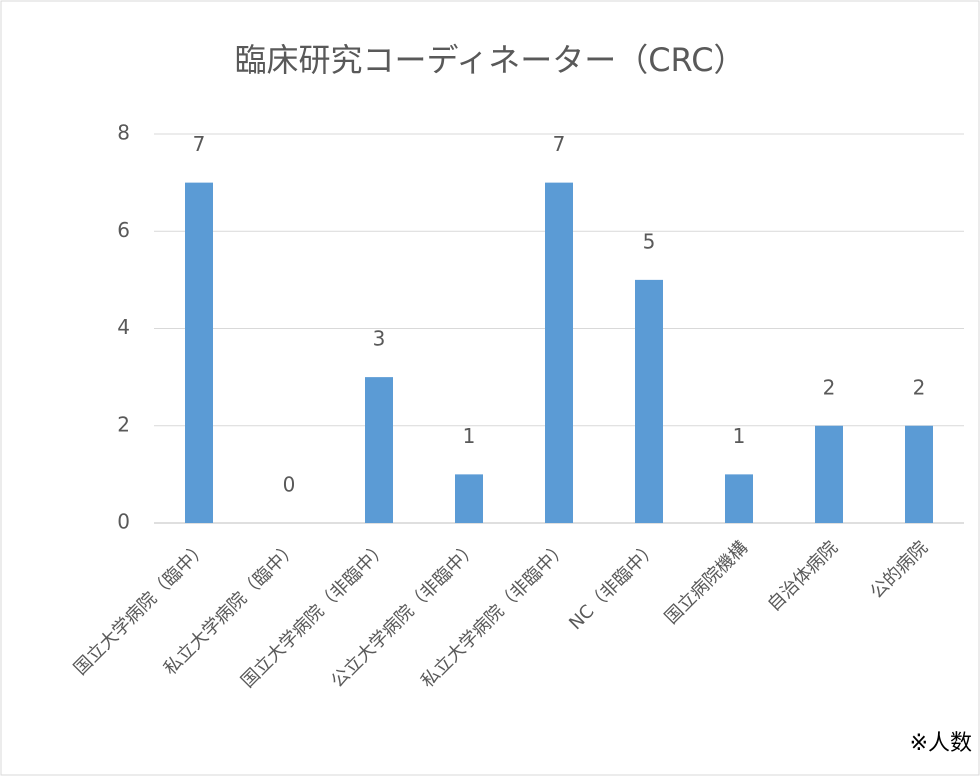 The height and width of the screenshot is (776, 980). I want to click on y-tick-label: 8, so click(123, 133).